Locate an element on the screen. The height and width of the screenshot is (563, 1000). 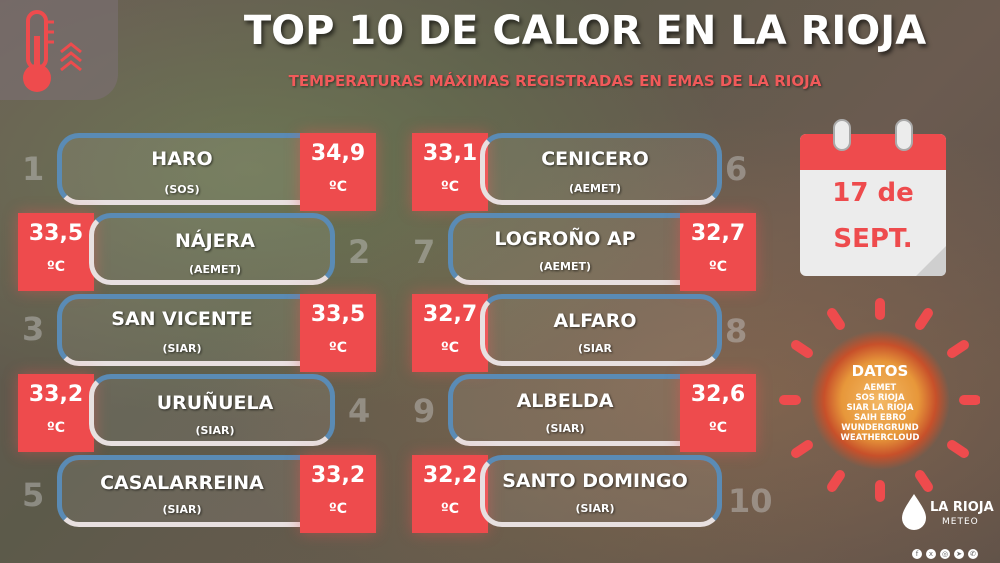
brand-name: LA RIOJA is located at coordinates (962, 507).